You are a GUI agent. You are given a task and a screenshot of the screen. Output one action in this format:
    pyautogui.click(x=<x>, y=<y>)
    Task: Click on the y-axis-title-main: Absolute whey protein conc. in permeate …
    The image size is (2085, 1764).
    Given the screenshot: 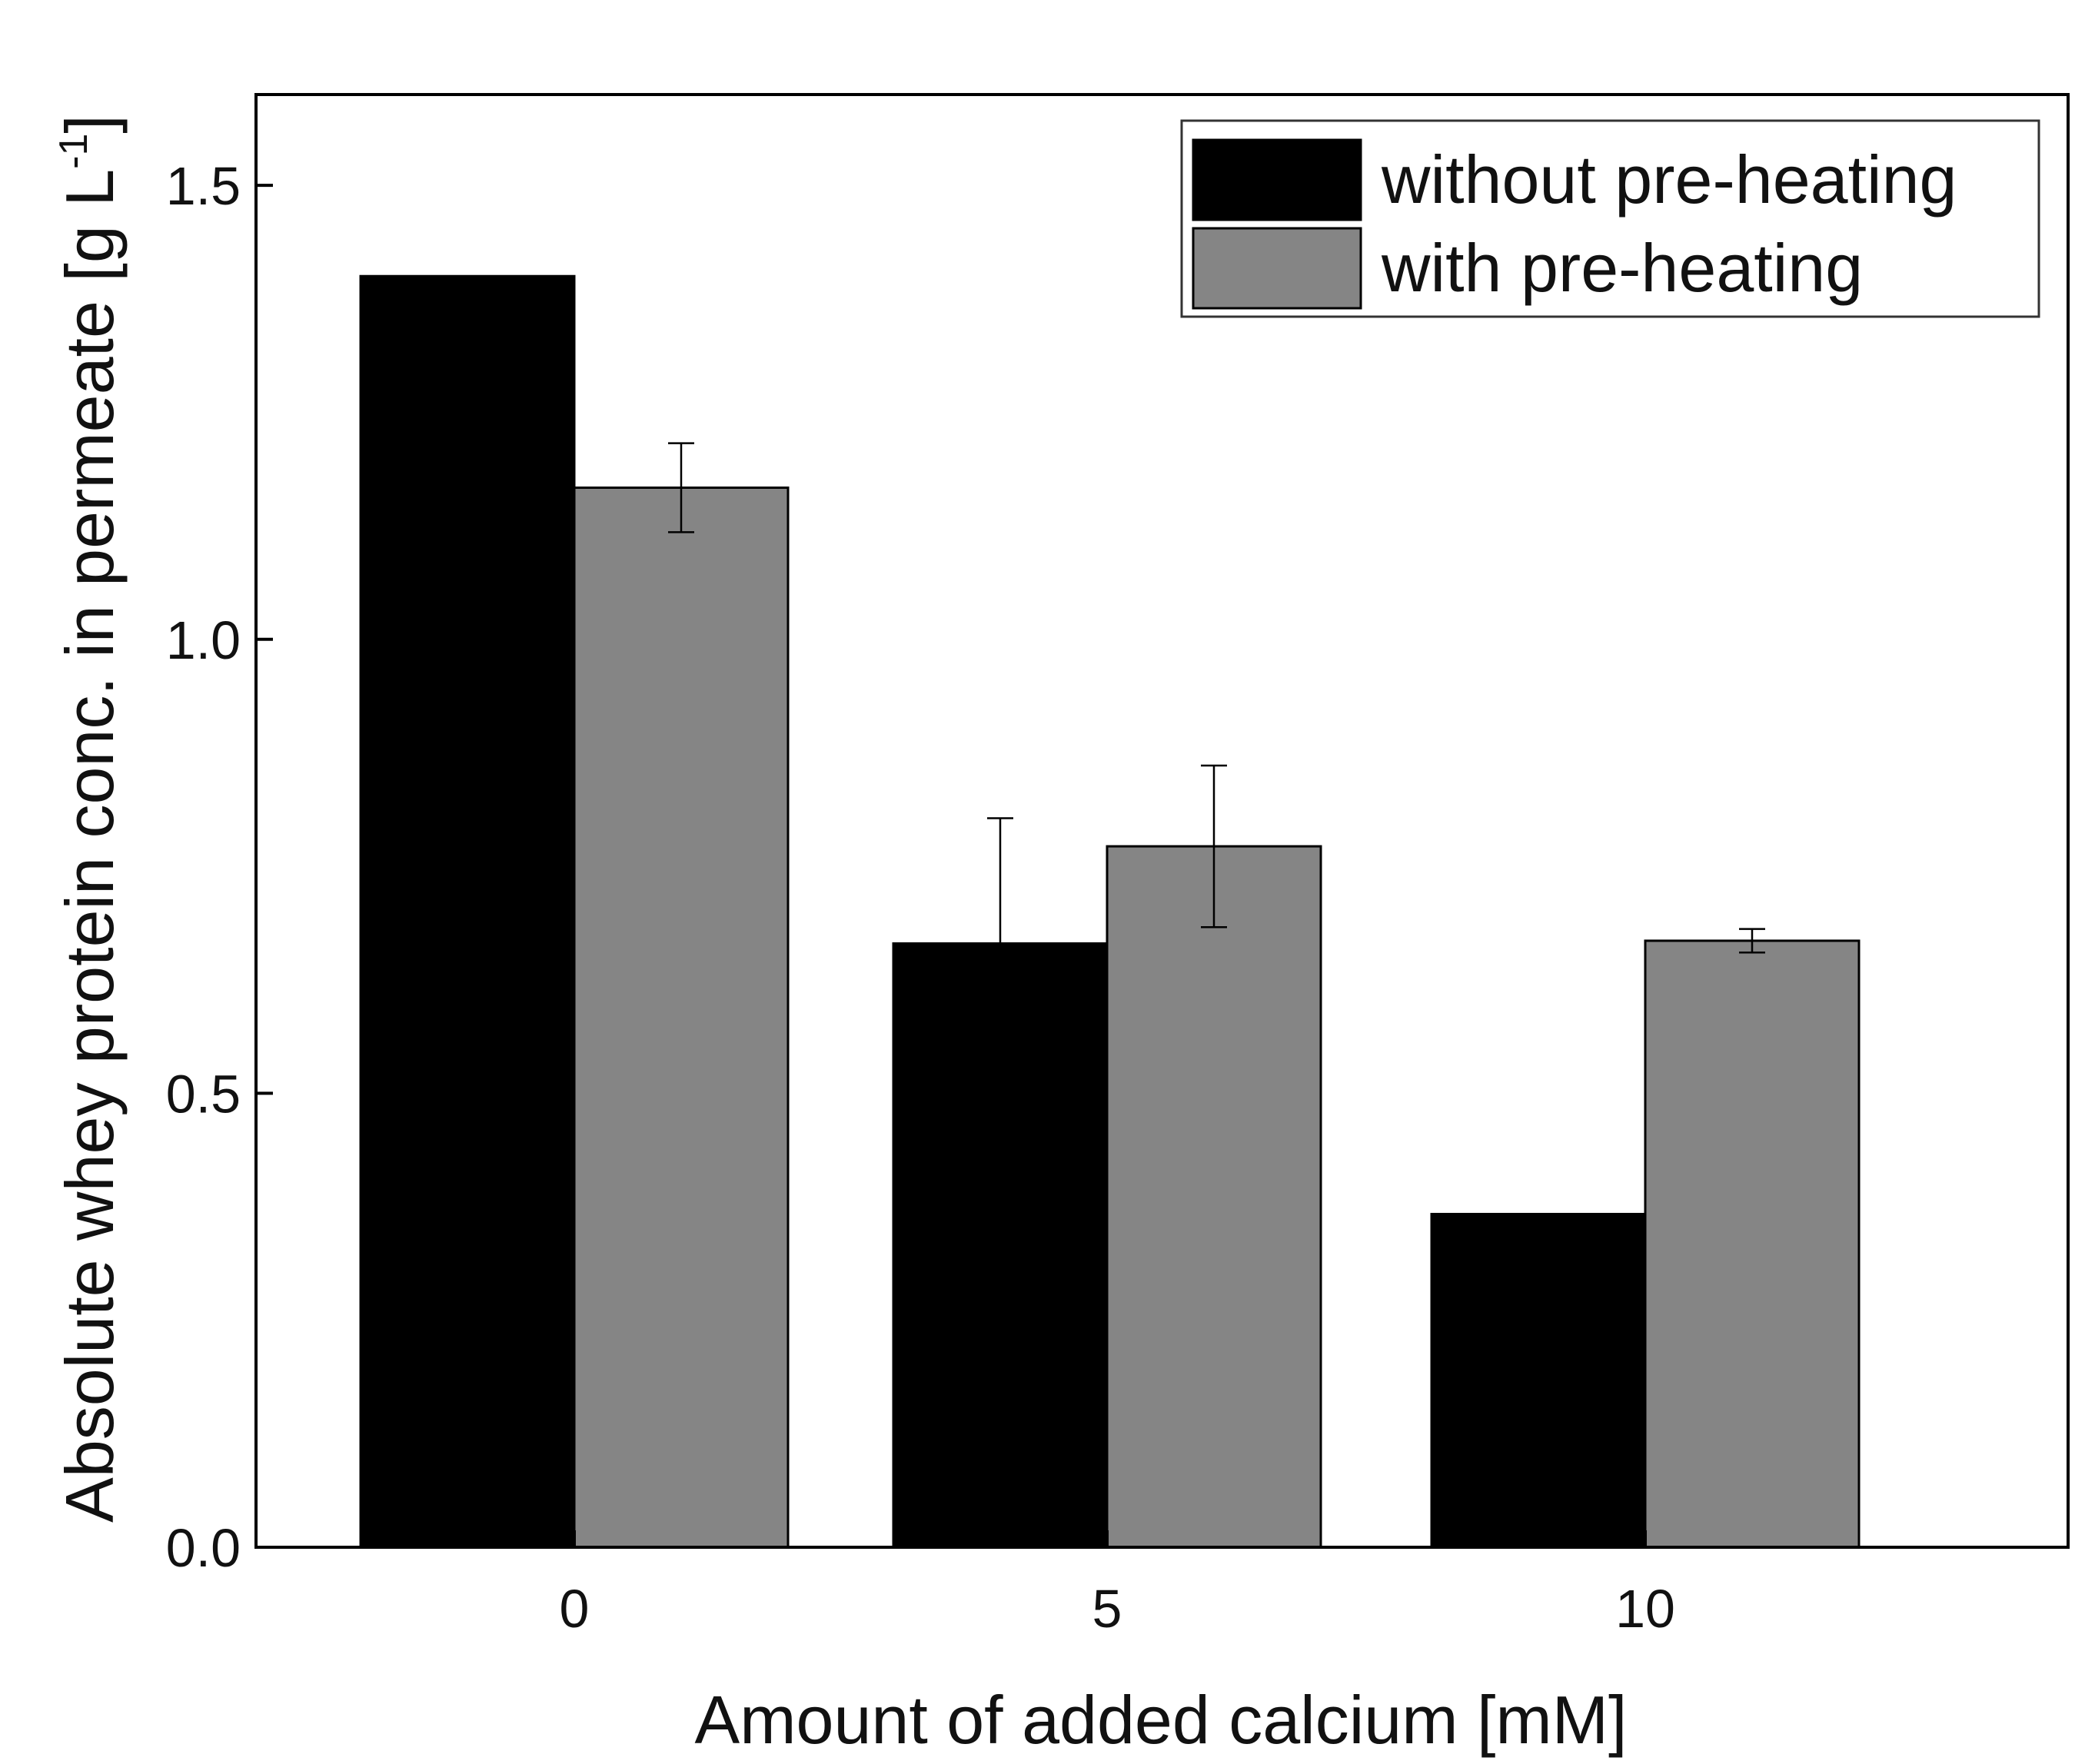 What is the action you would take?
    pyautogui.click(x=90, y=846)
    